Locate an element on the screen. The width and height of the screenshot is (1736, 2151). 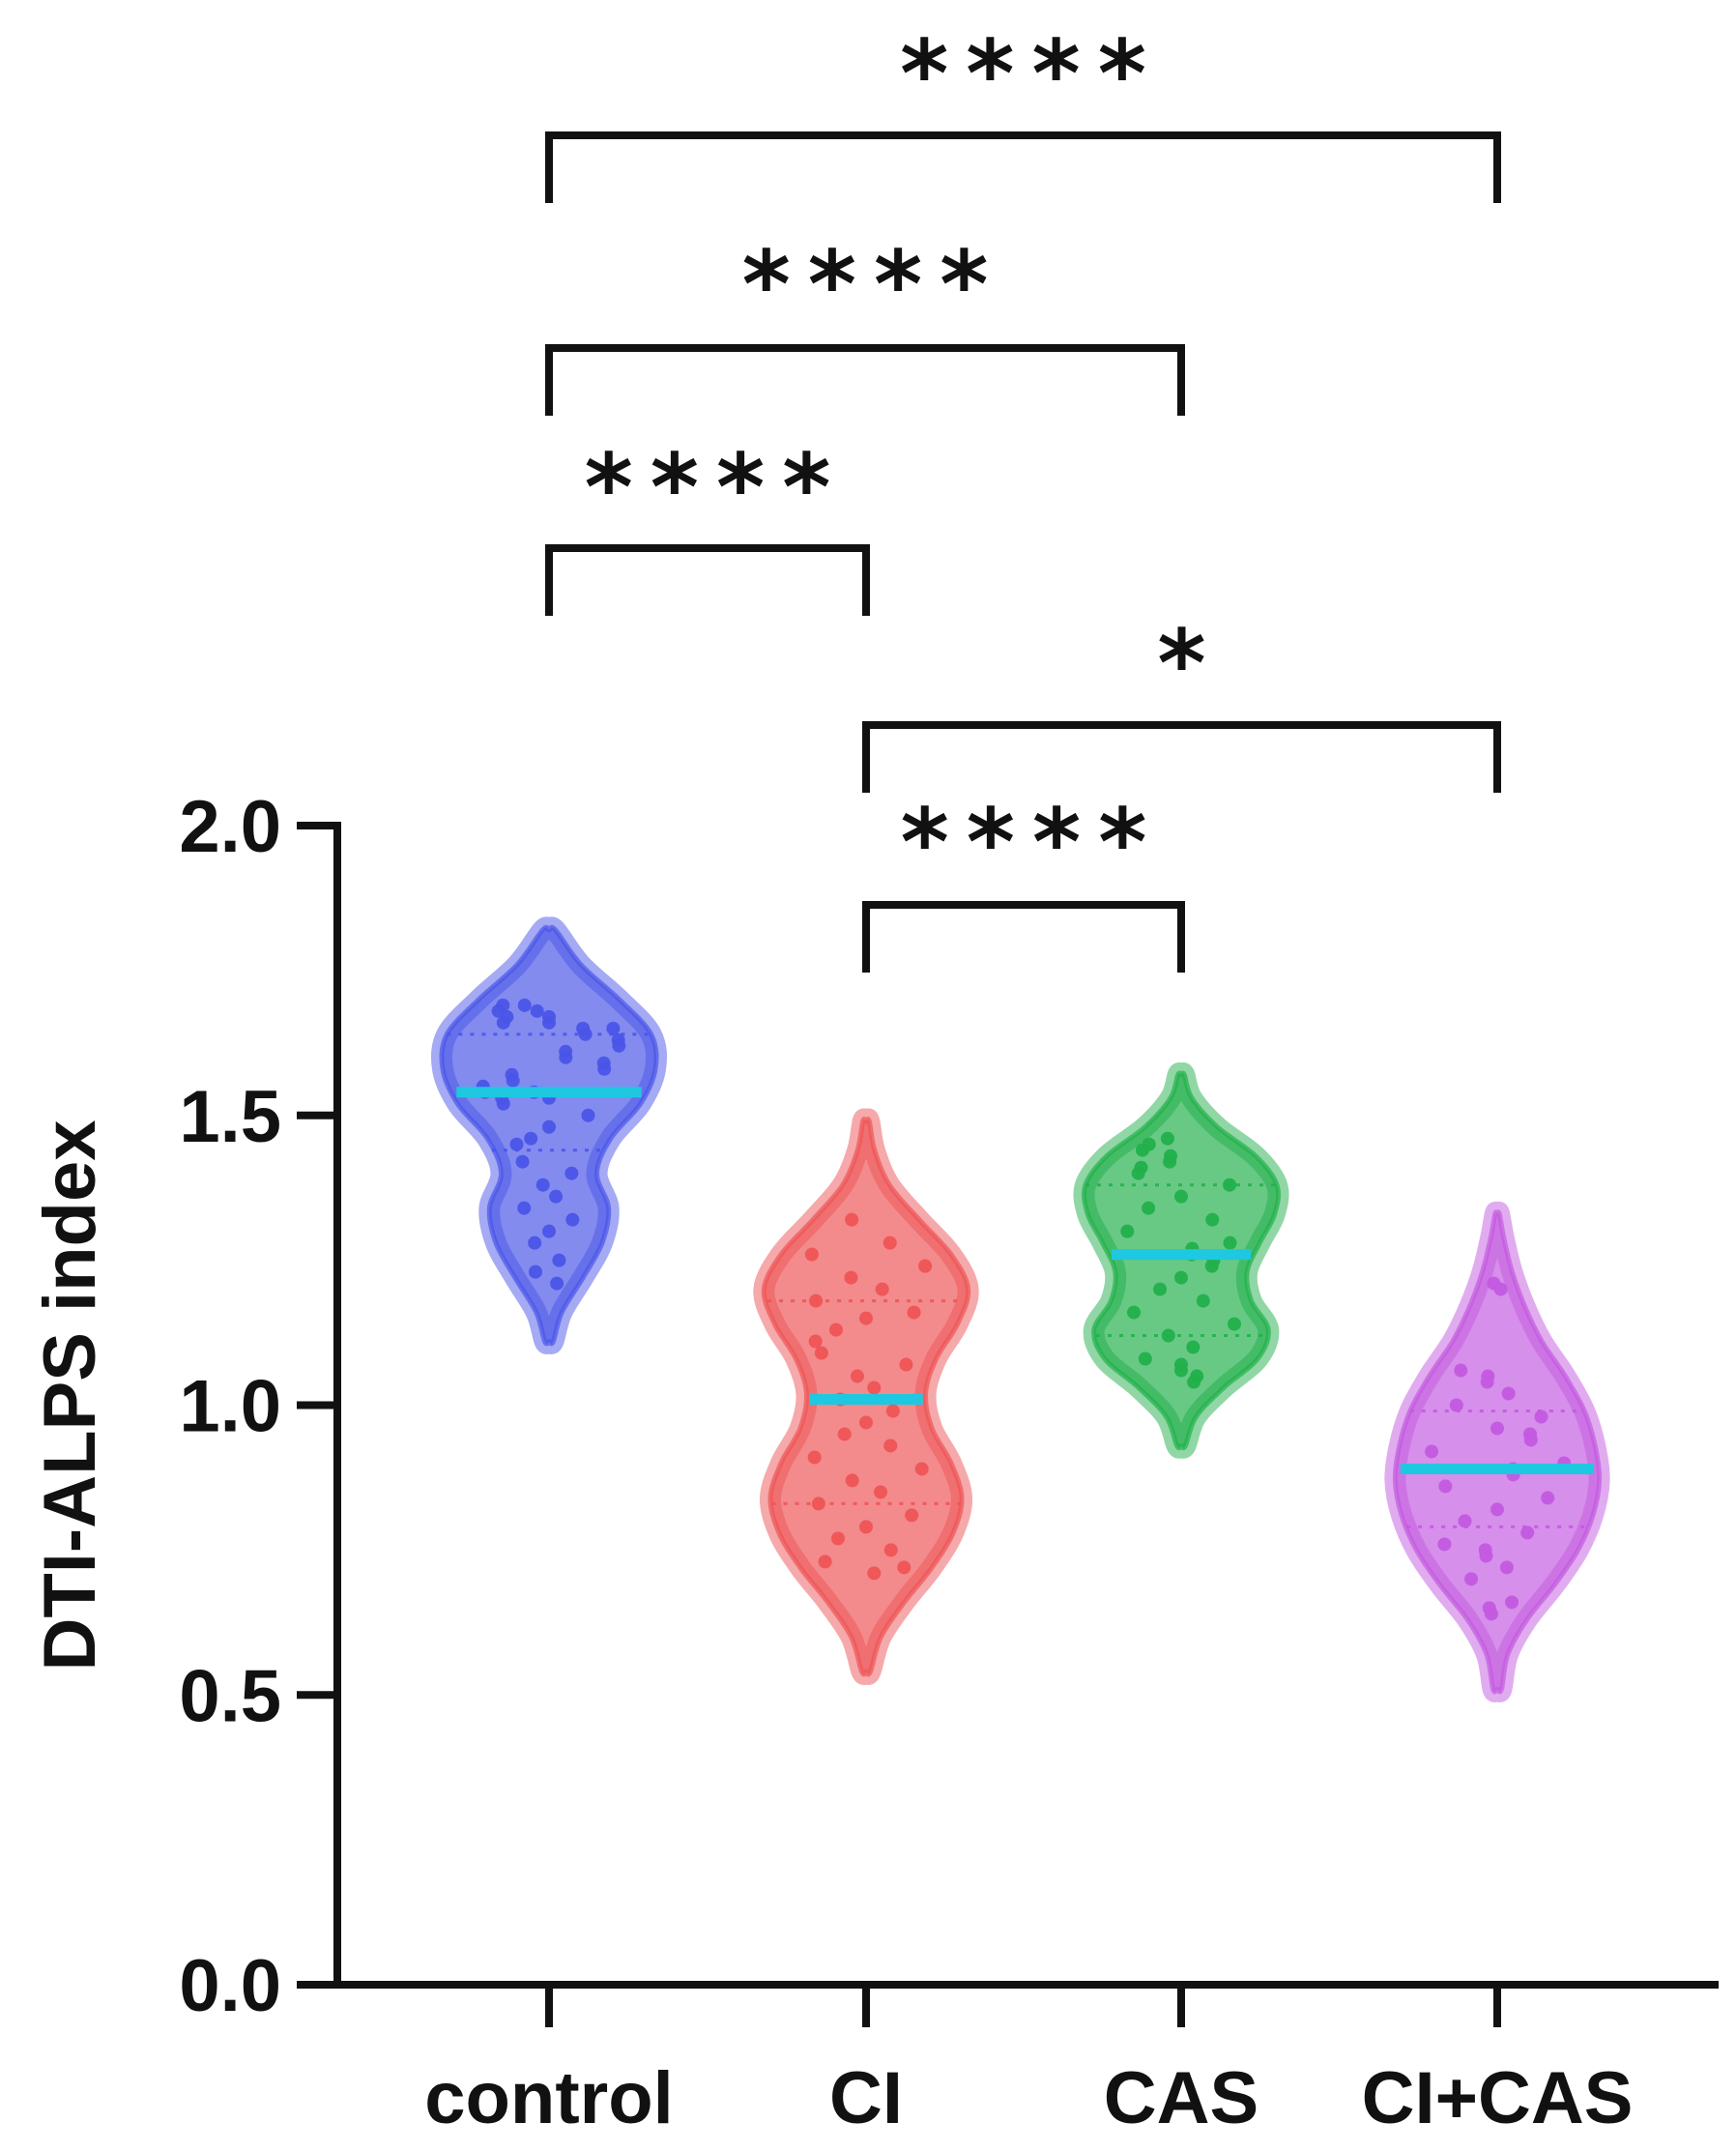
violin-control is located at coordinates (549, 1135).